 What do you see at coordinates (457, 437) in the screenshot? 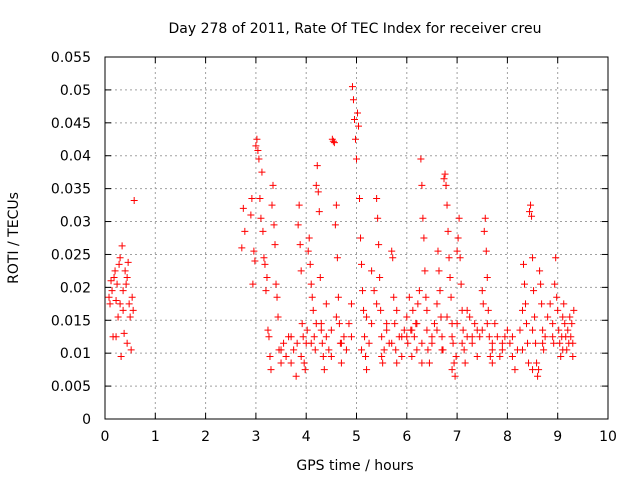
I see `x-tick-label: 7` at bounding box center [457, 437].